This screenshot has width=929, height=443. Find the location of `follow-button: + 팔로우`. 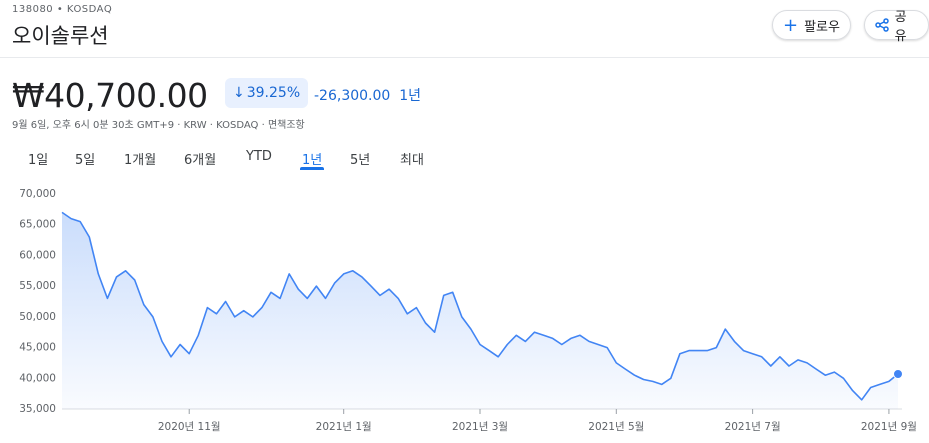

follow-button: + 팔로우 is located at coordinates (811, 25).